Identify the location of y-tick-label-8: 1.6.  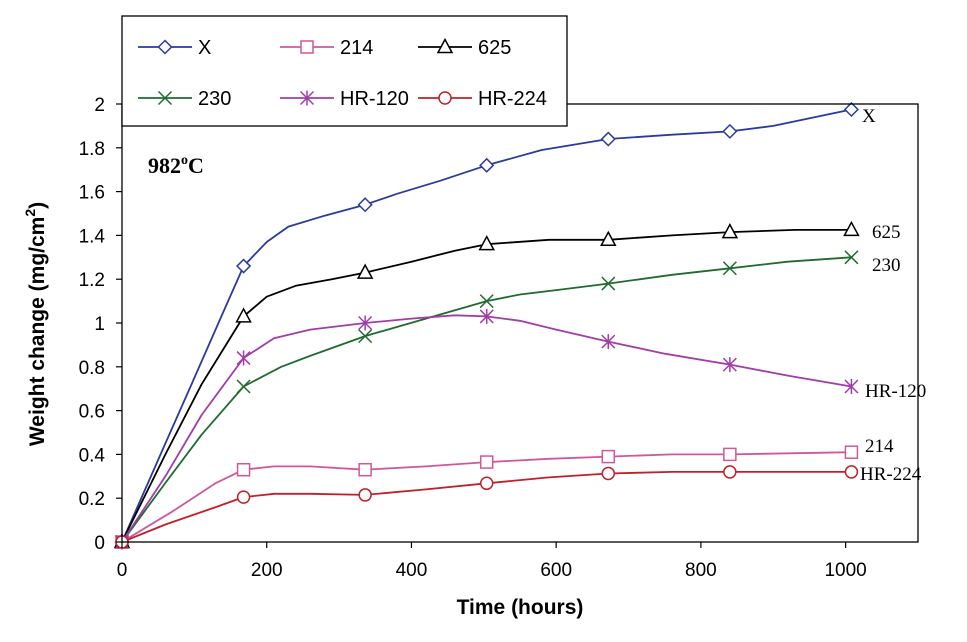
(92, 193).